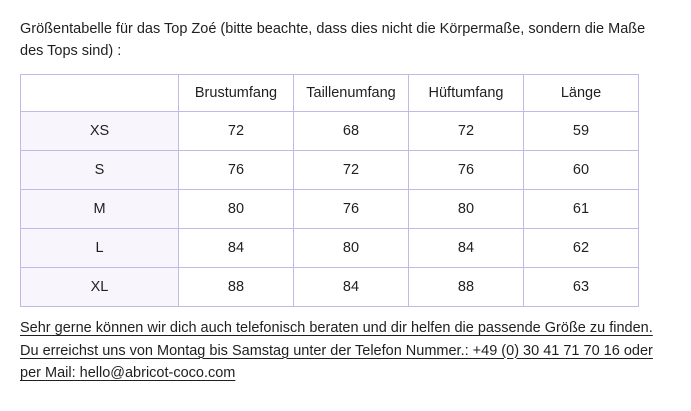 This screenshot has height=411, width=691. Describe the element at coordinates (99, 131) in the screenshot. I see `size-label: XS` at that location.